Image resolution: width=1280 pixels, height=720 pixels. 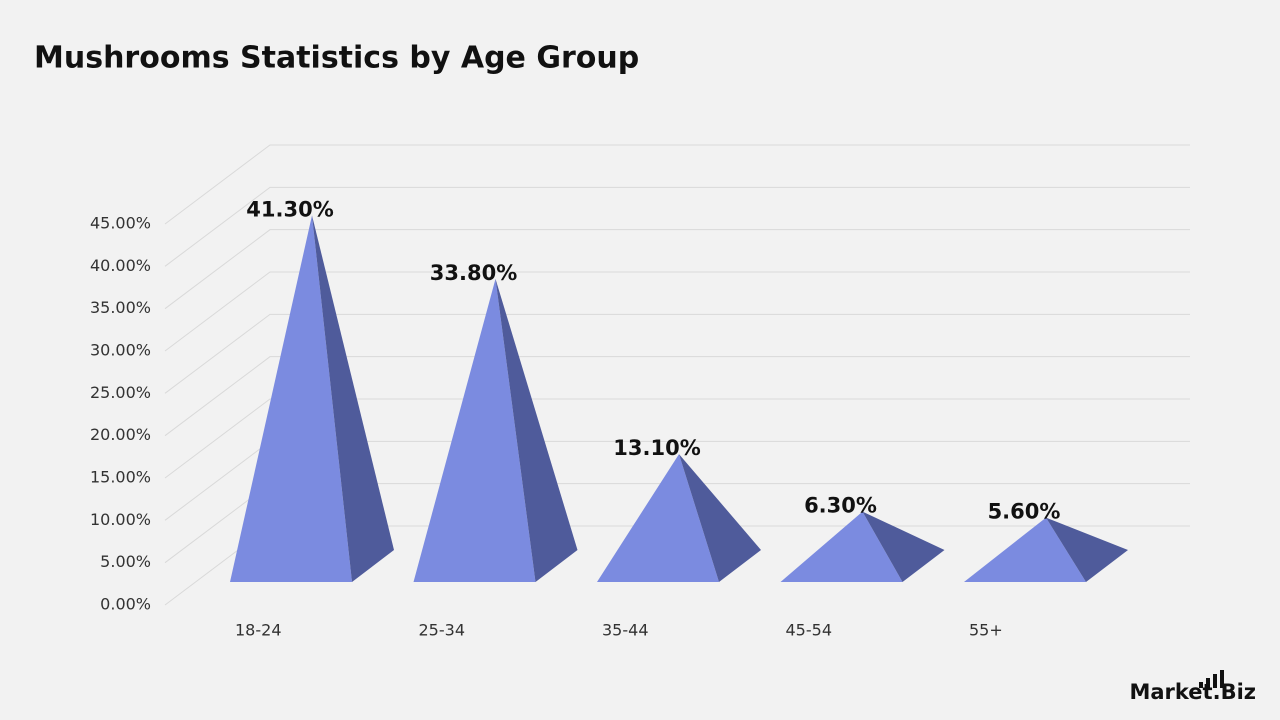 I want to click on y-tick-label: 45.00%, so click(x=120, y=223).